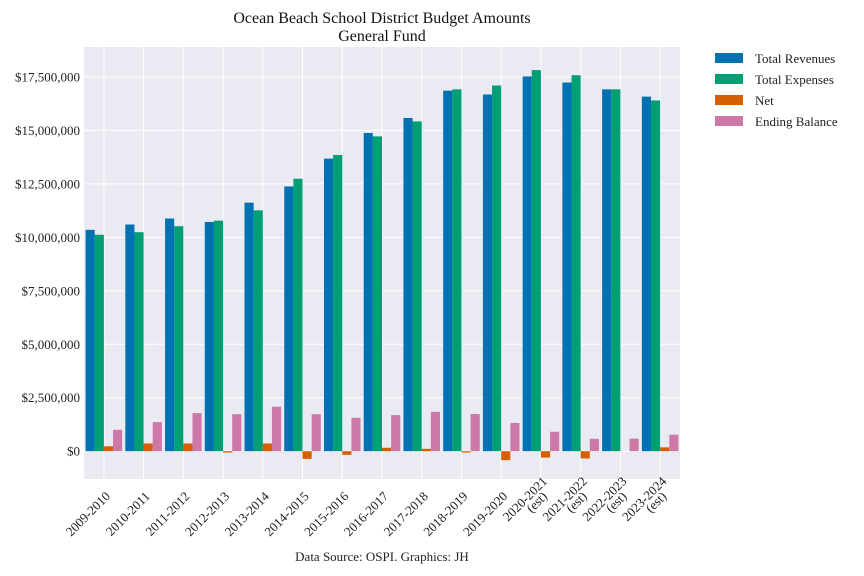 This screenshot has width=864, height=576. Describe the element at coordinates (51, 344) in the screenshot. I see `y-tick-label-2: $5,000,000` at that location.